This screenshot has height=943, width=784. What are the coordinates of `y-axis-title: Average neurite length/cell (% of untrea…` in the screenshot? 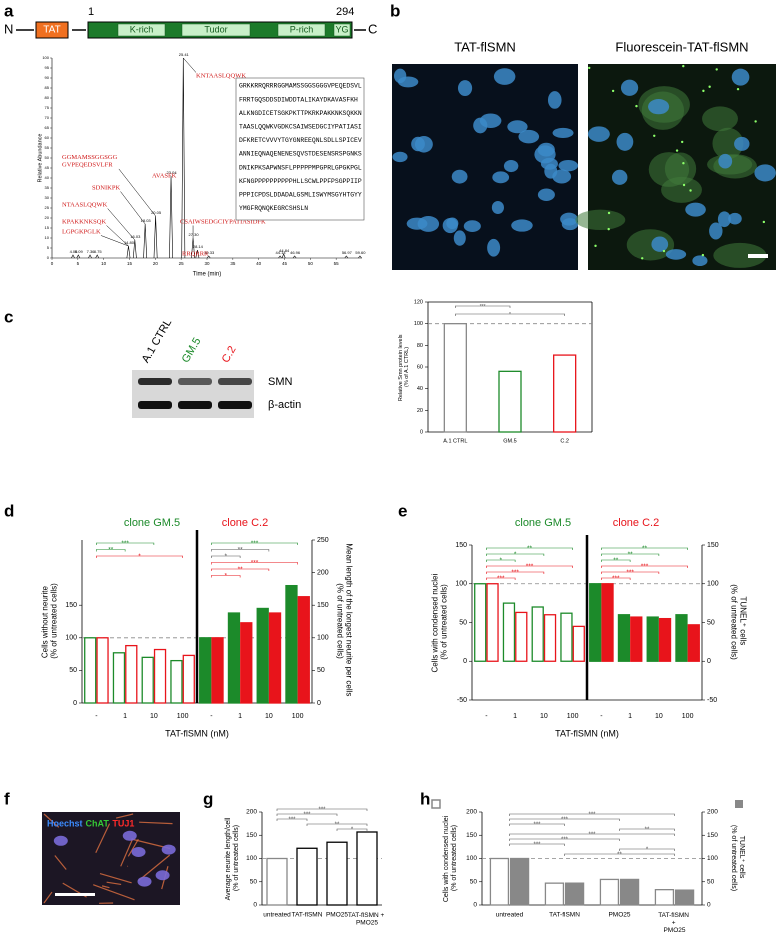 It's located at (232, 858).